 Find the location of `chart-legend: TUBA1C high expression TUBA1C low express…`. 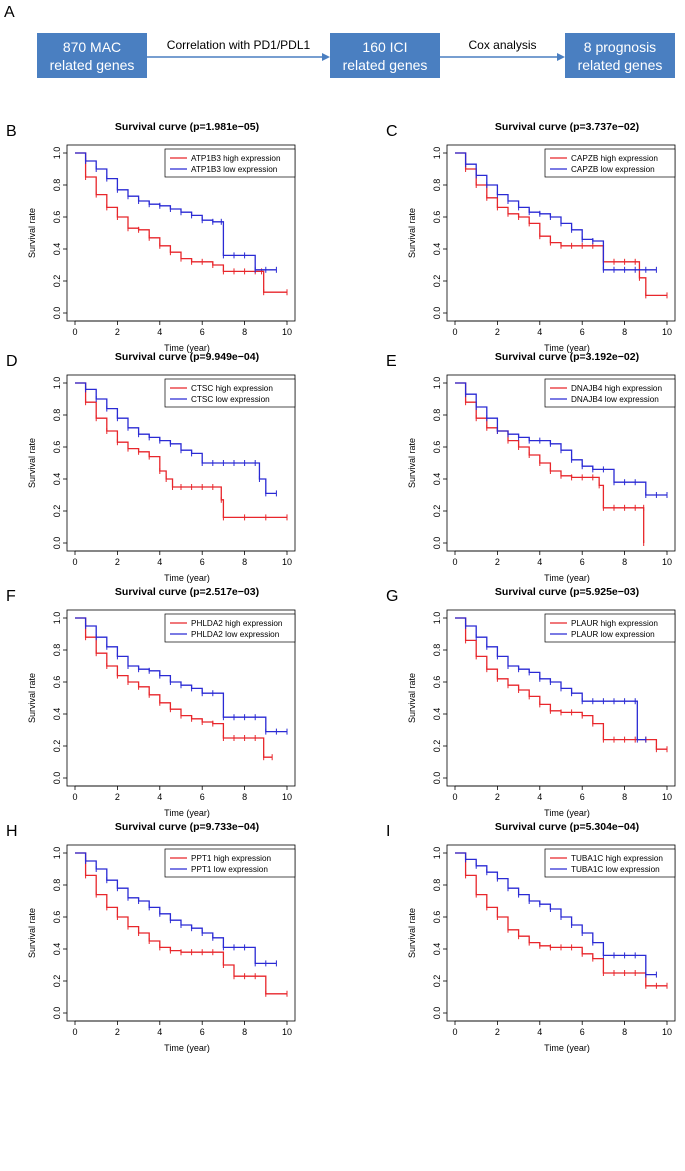

chart-legend: TUBA1C high expression TUBA1C low express… is located at coordinates (610, 863).